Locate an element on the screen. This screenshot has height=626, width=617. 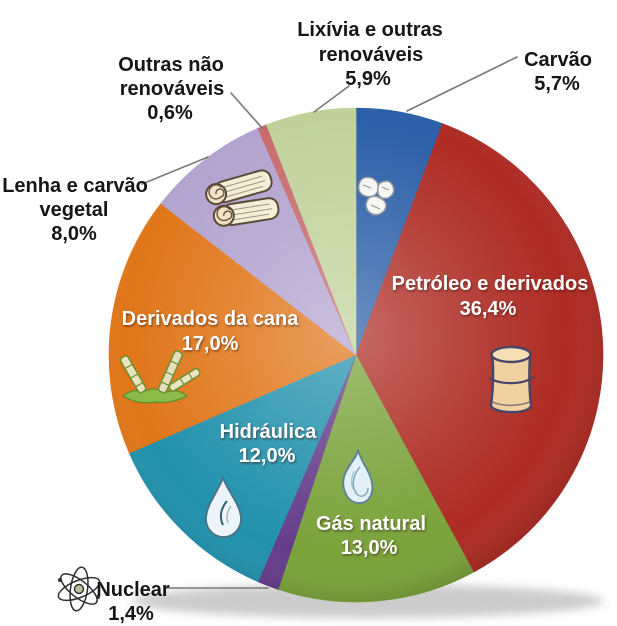
label-nuclear-pct: 1,4% is located at coordinates (131, 614).